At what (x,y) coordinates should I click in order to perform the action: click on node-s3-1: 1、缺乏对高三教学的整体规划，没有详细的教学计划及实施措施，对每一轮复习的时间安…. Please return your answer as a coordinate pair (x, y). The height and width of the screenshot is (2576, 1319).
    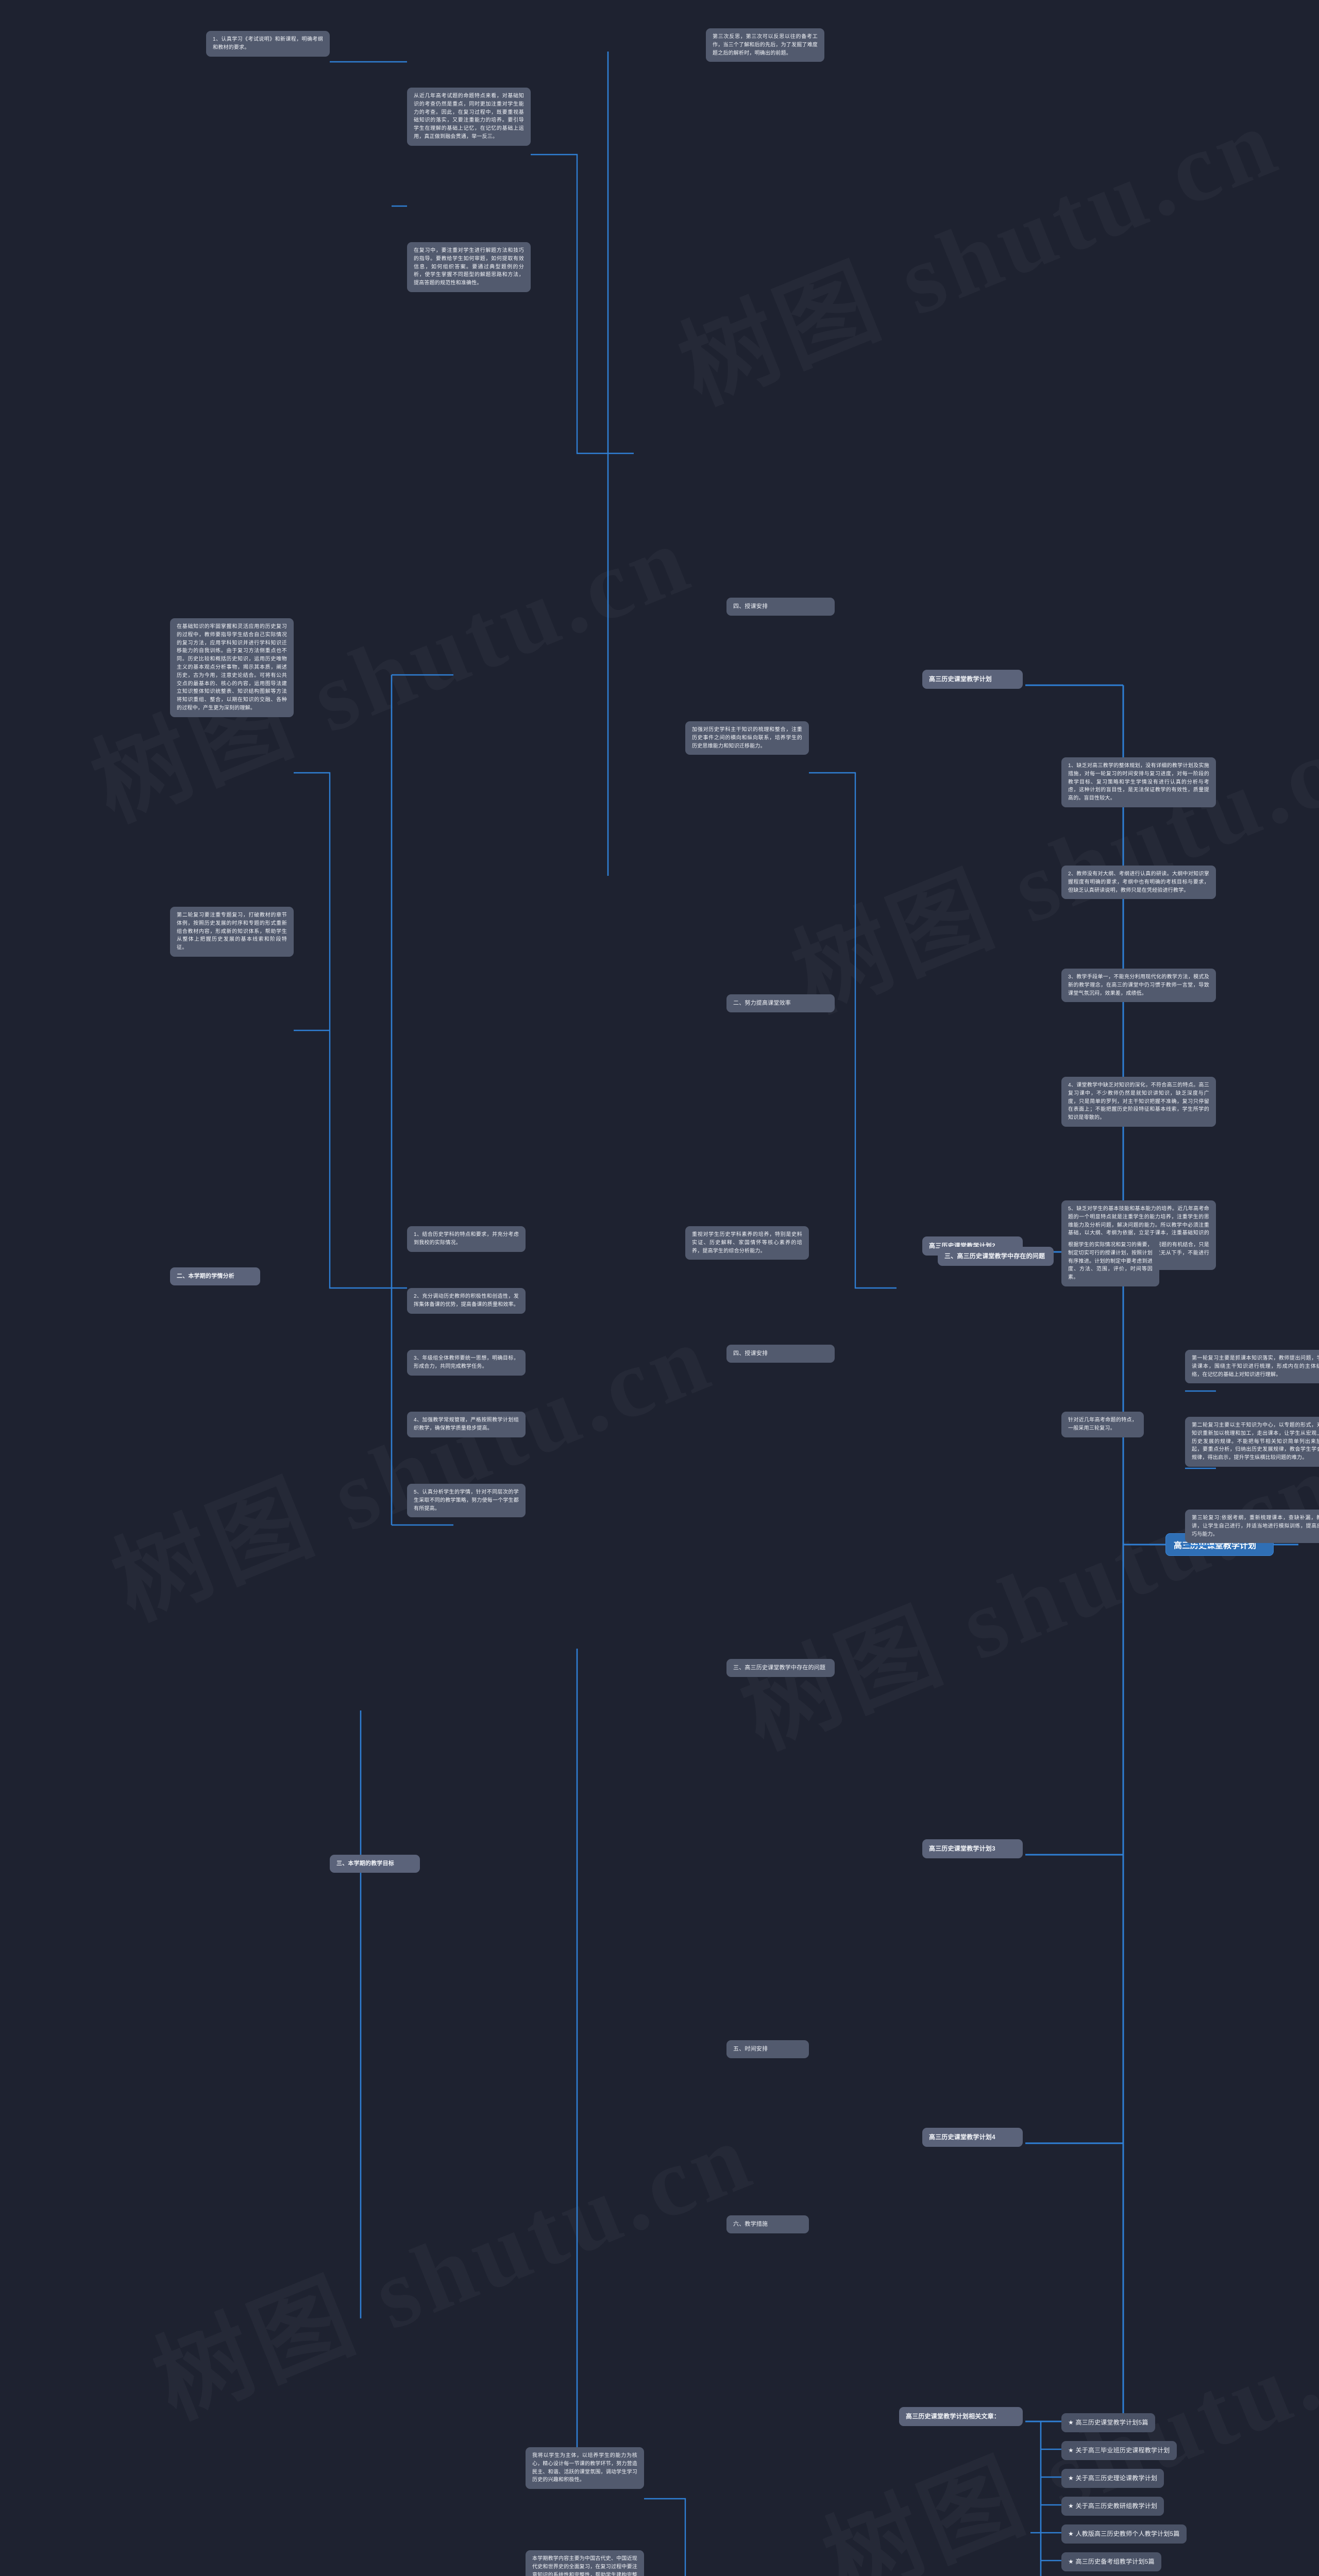
    Looking at the image, I should click on (1139, 782).